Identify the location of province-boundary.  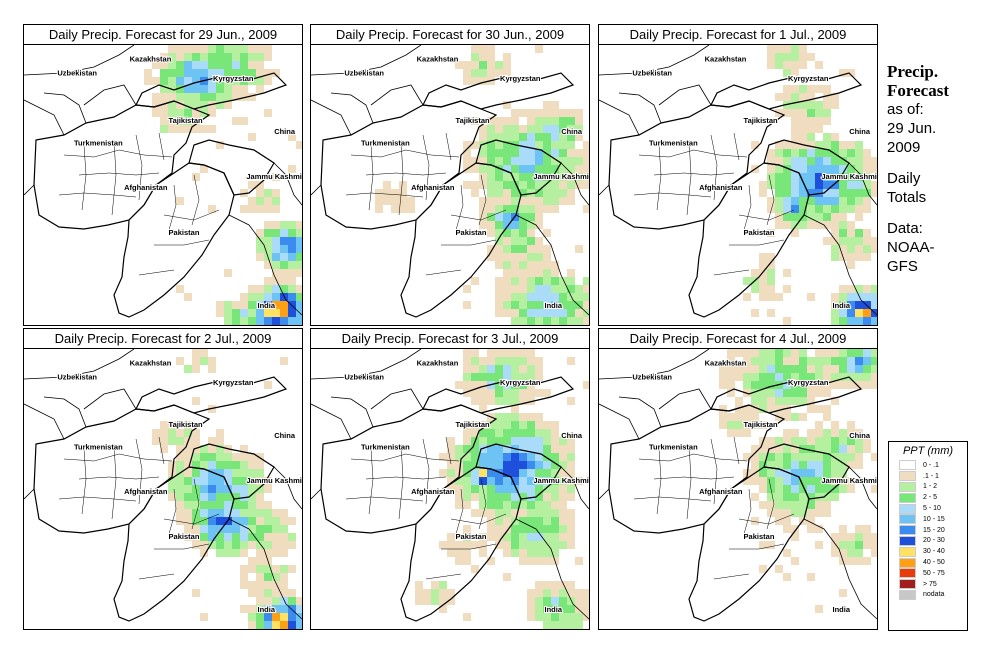
(459, 511).